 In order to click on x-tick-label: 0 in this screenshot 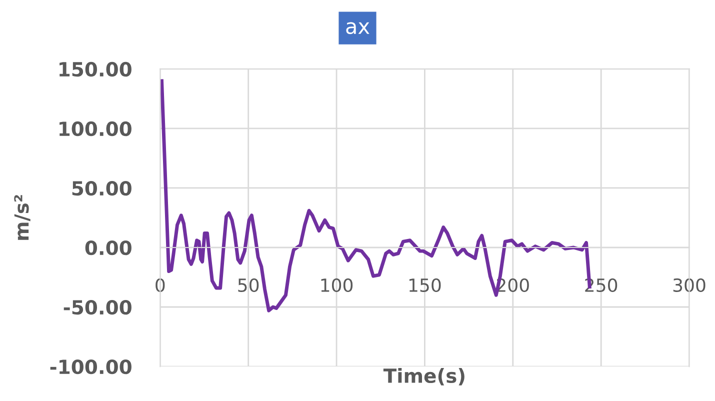, I will do `click(160, 285)`.